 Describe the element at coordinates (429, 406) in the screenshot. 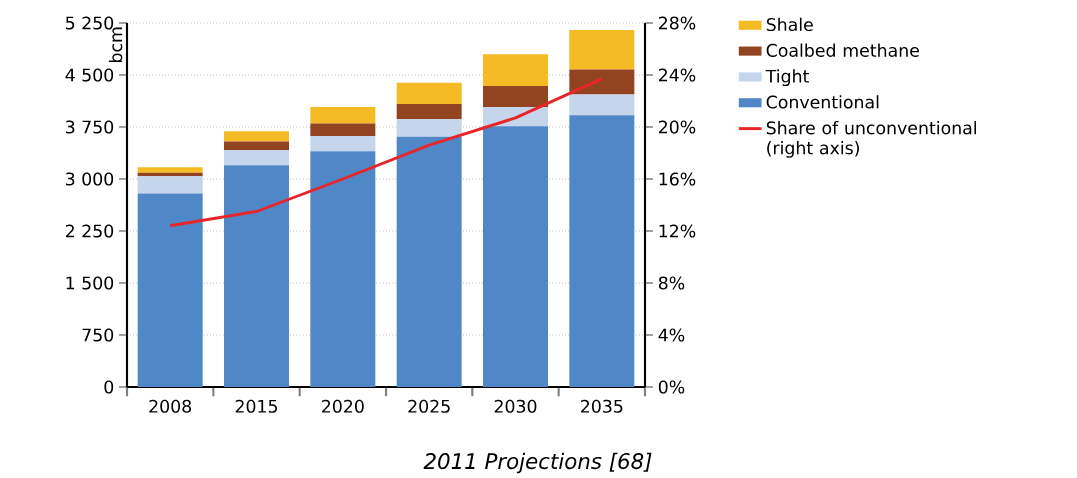

I see `x-tick-label: 2025` at that location.